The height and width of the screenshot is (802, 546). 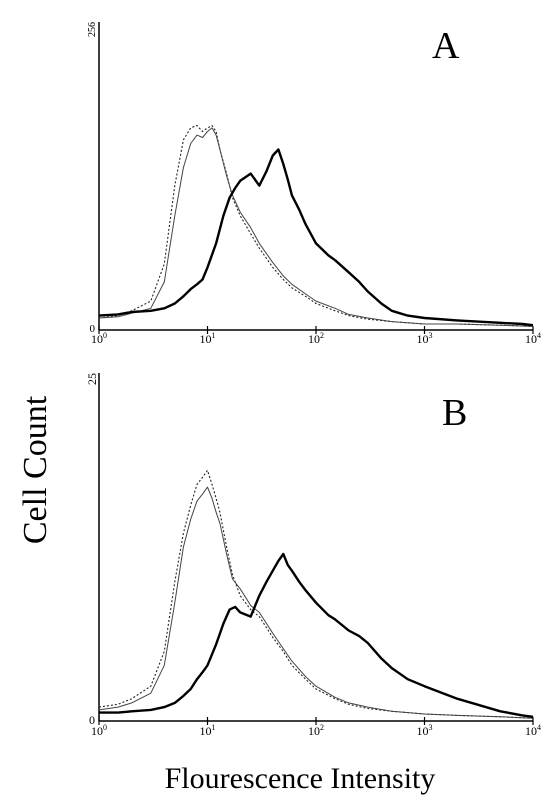 What do you see at coordinates (208, 338) in the screenshot?
I see `panel-a-x-tick-label: 10¹` at bounding box center [208, 338].